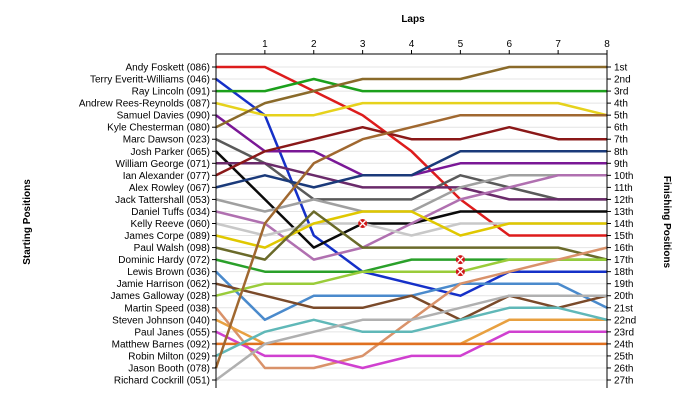 The width and height of the screenshot is (700, 405). Describe the element at coordinates (623, 381) in the screenshot. I see `finish-label: 27th` at that location.